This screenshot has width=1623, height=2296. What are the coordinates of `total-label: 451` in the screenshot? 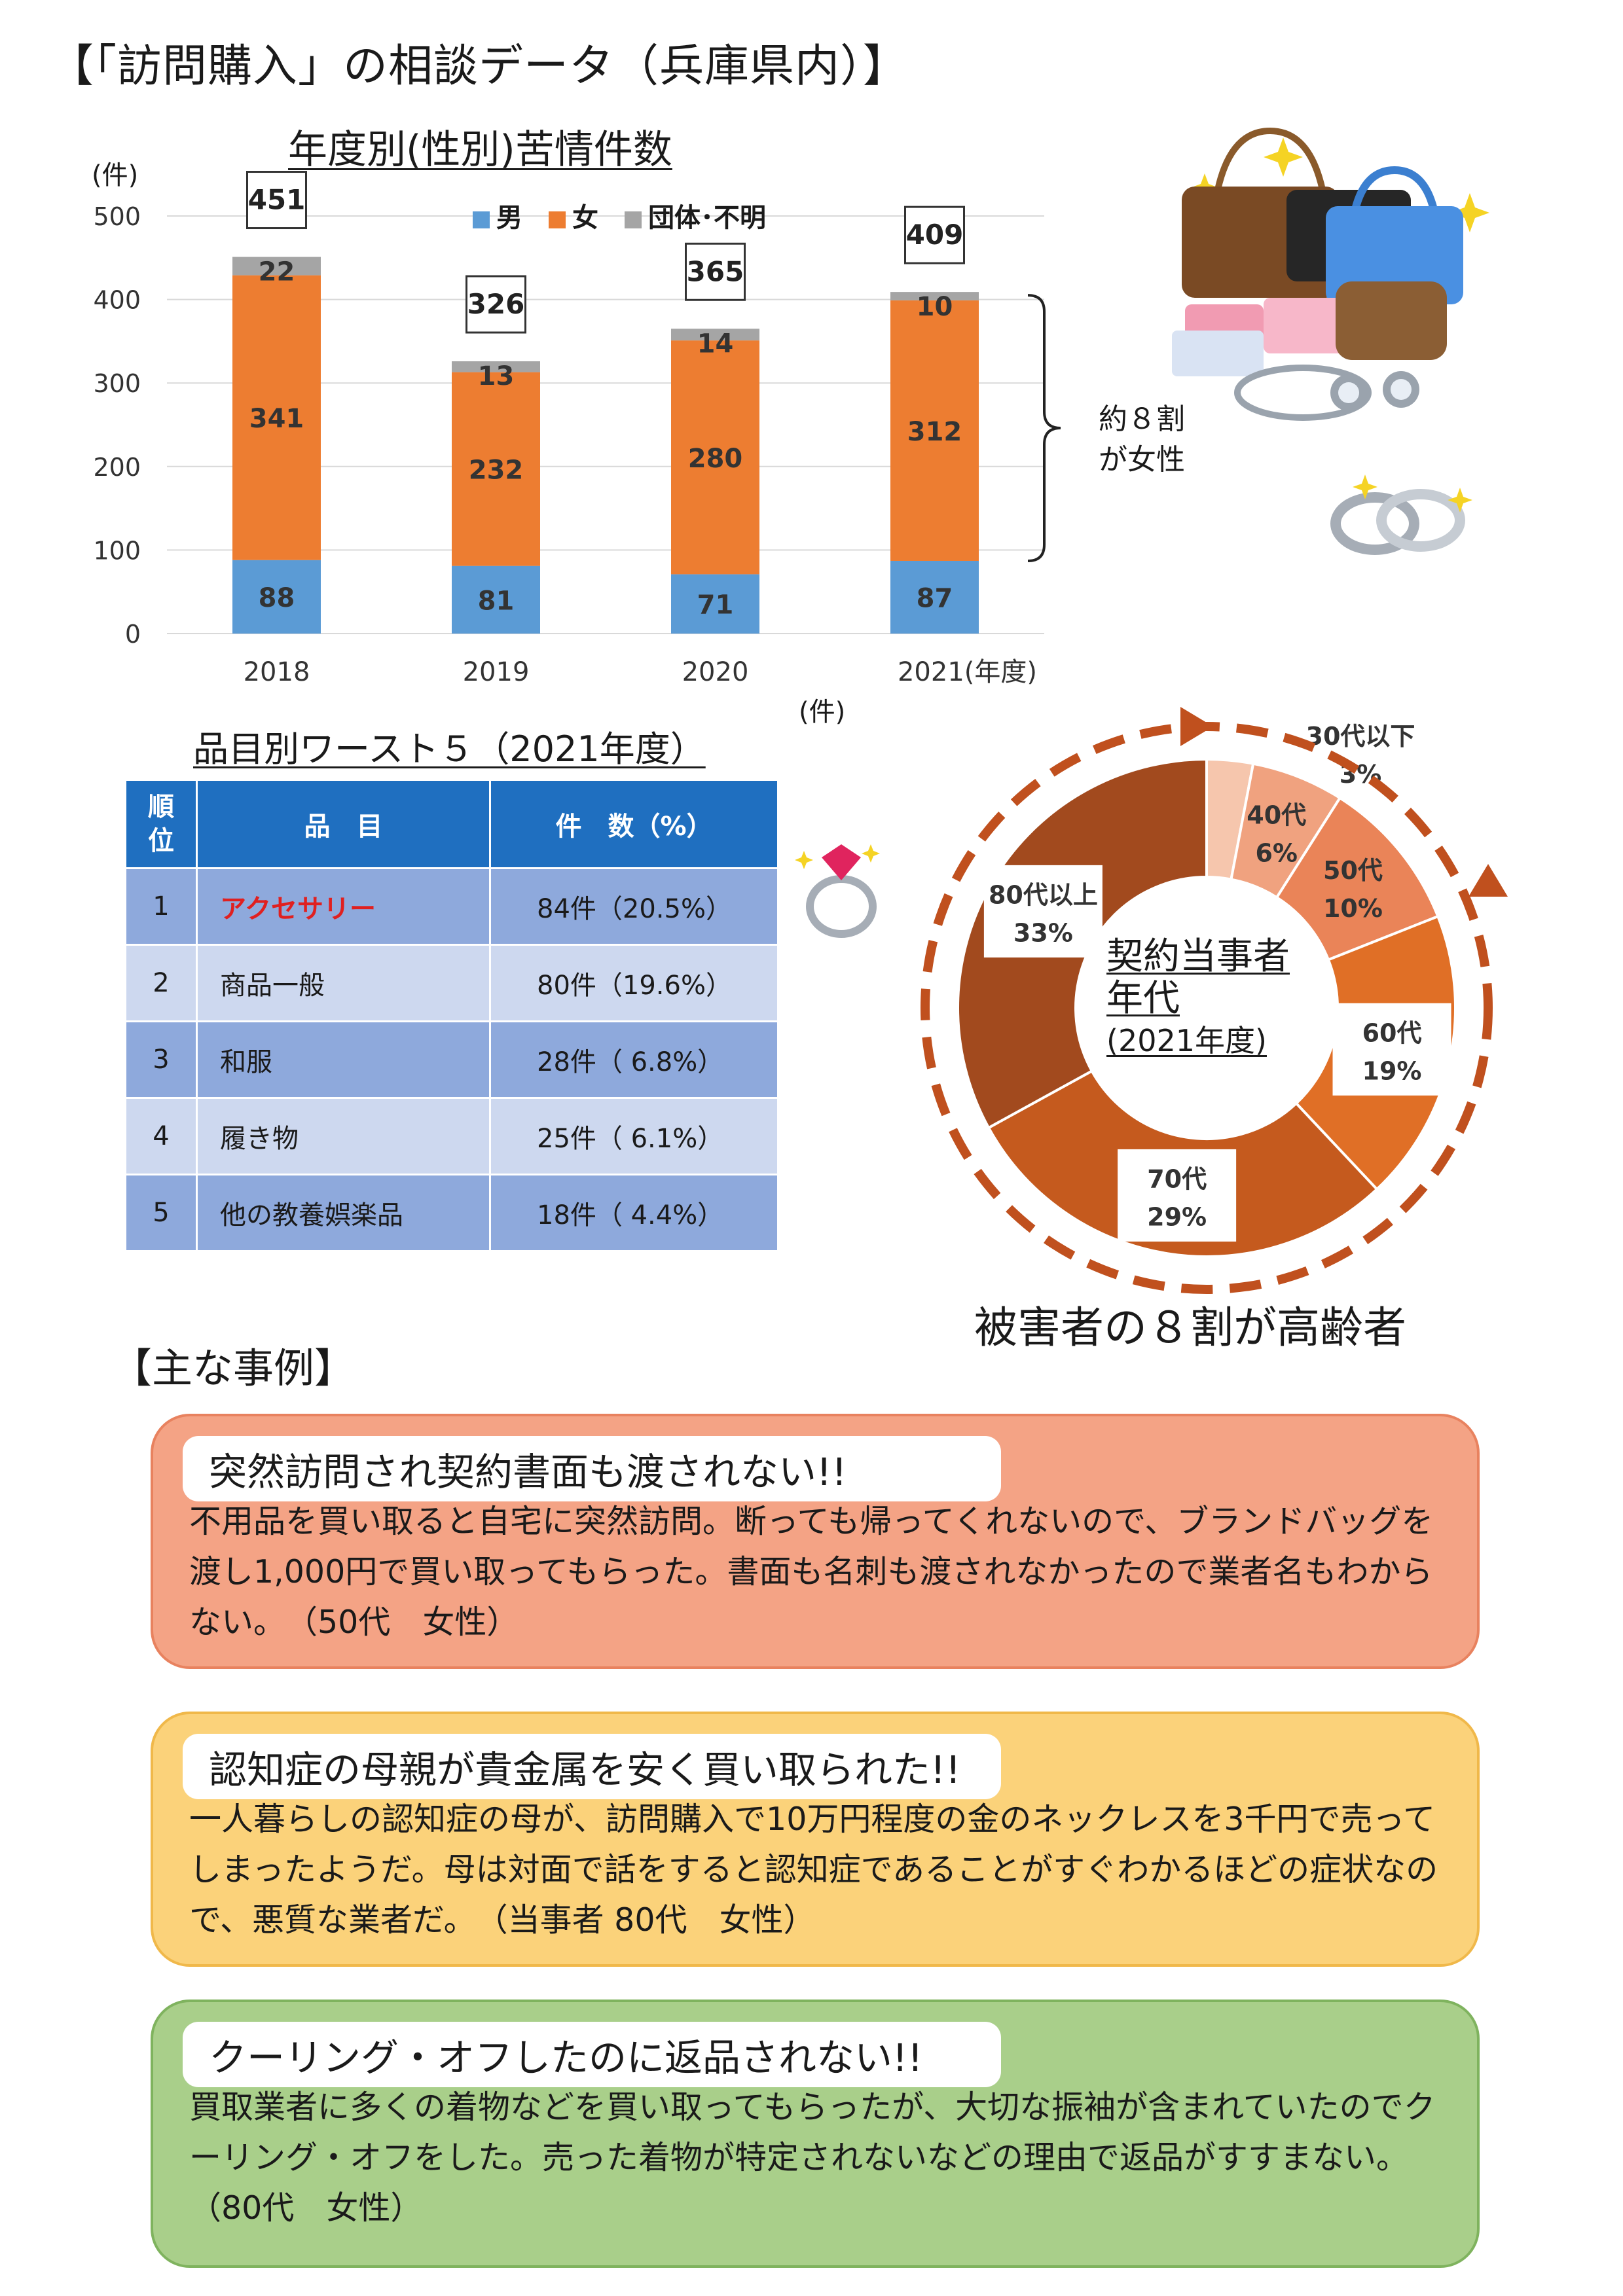 It's located at (277, 200).